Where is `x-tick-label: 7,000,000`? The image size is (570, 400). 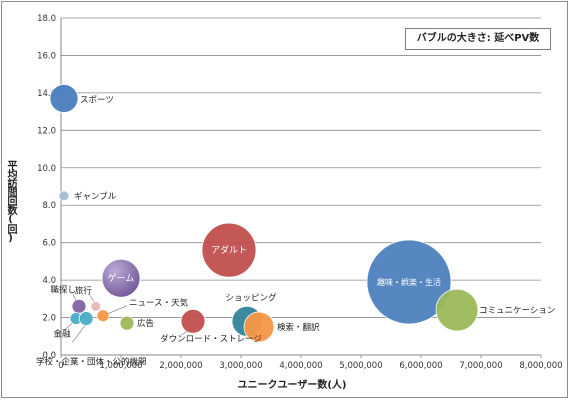
x-tick-label: 7,000,000 is located at coordinates (480, 366).